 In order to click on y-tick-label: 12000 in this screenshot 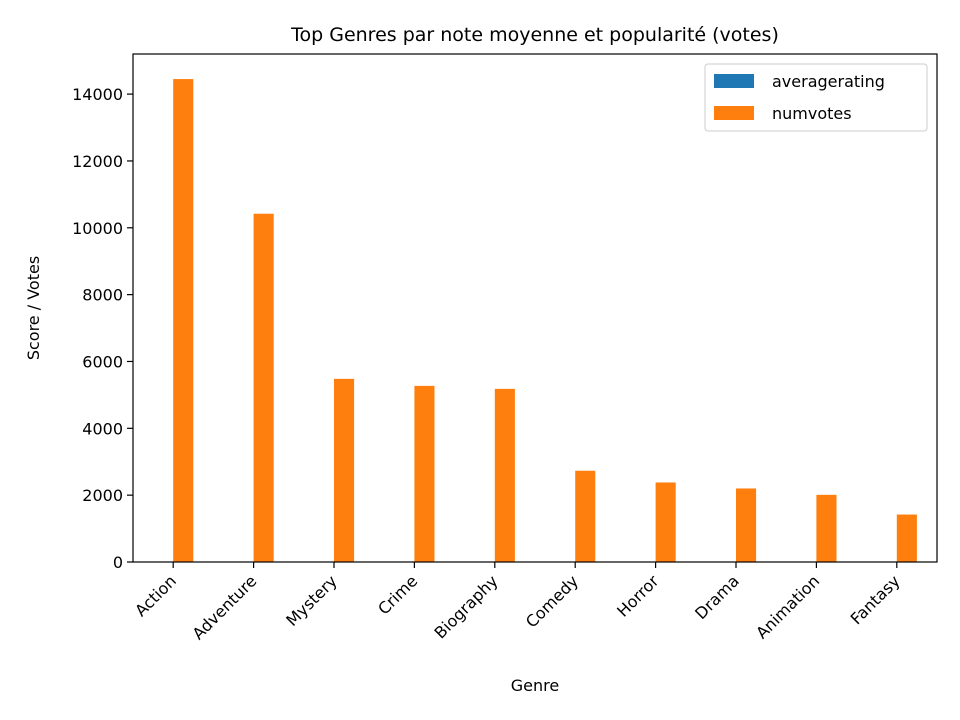, I will do `click(97, 161)`.